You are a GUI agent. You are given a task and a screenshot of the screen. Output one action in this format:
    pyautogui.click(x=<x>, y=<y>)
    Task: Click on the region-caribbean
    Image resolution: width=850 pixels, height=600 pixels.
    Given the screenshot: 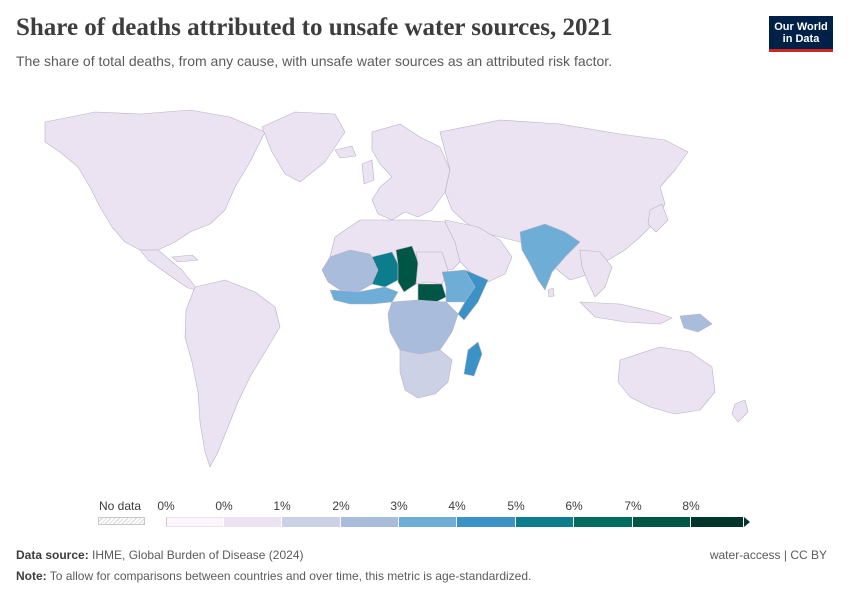 What is the action you would take?
    pyautogui.click(x=185, y=258)
    